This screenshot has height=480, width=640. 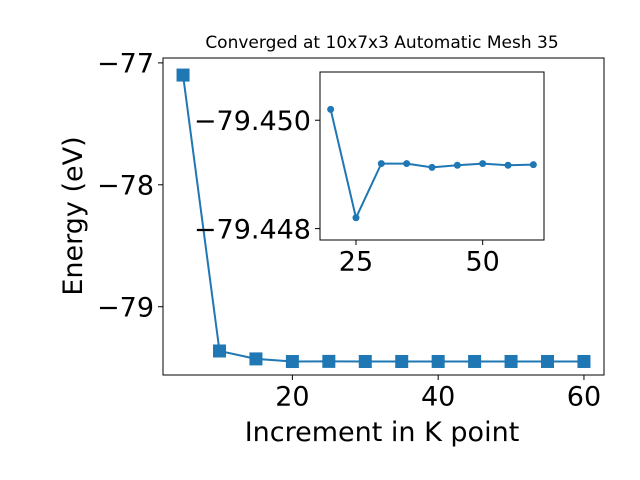 I want to click on main-y-tick-label: −77, so click(x=125, y=64).